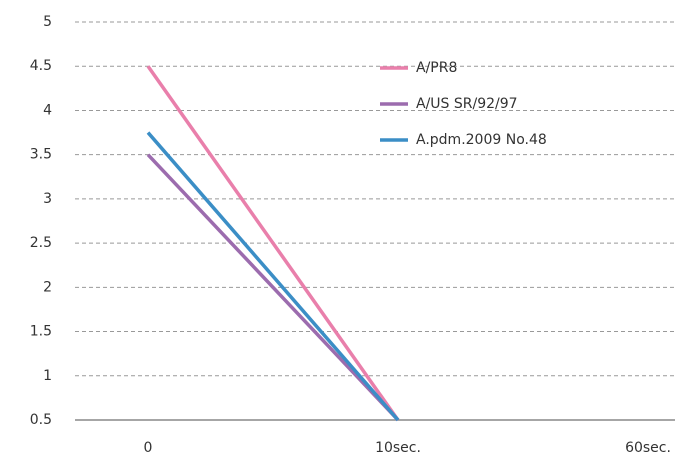  What do you see at coordinates (41, 332) in the screenshot?
I see `y-tick-label: 1.5` at bounding box center [41, 332].